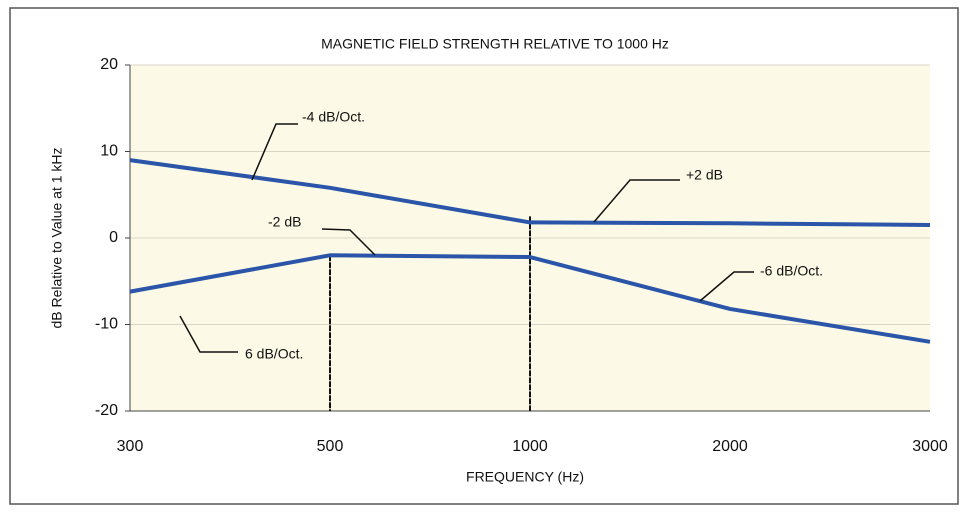 This screenshot has height=518, width=966. I want to click on y-axis-label: dB Relative to Value at 1 kHz, so click(57, 237).